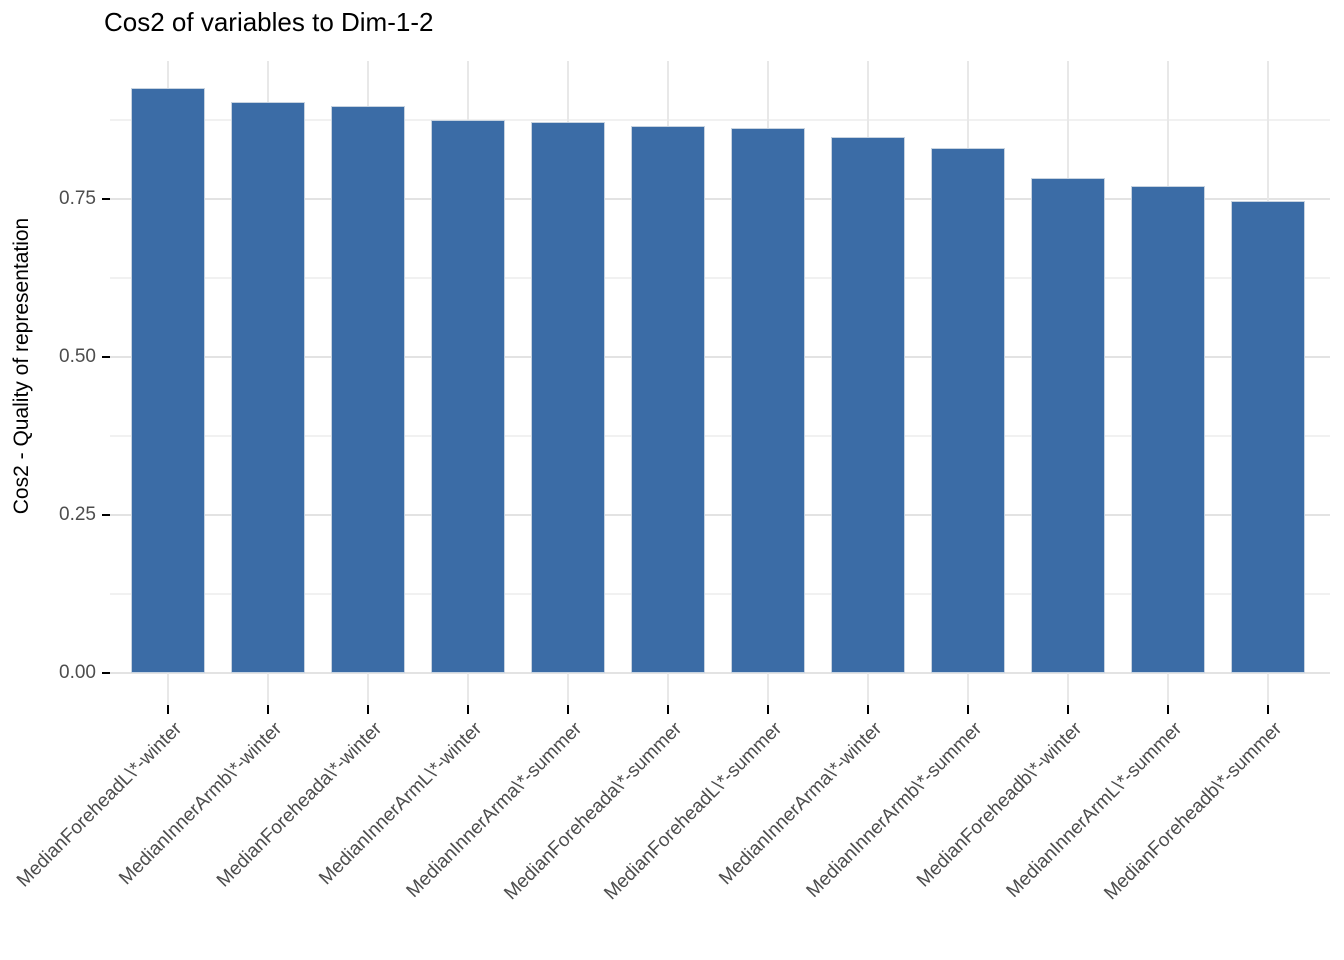  Describe the element at coordinates (693, 811) in the screenshot. I see `x-tick-label: MedianForeheadL\*-summer` at that location.